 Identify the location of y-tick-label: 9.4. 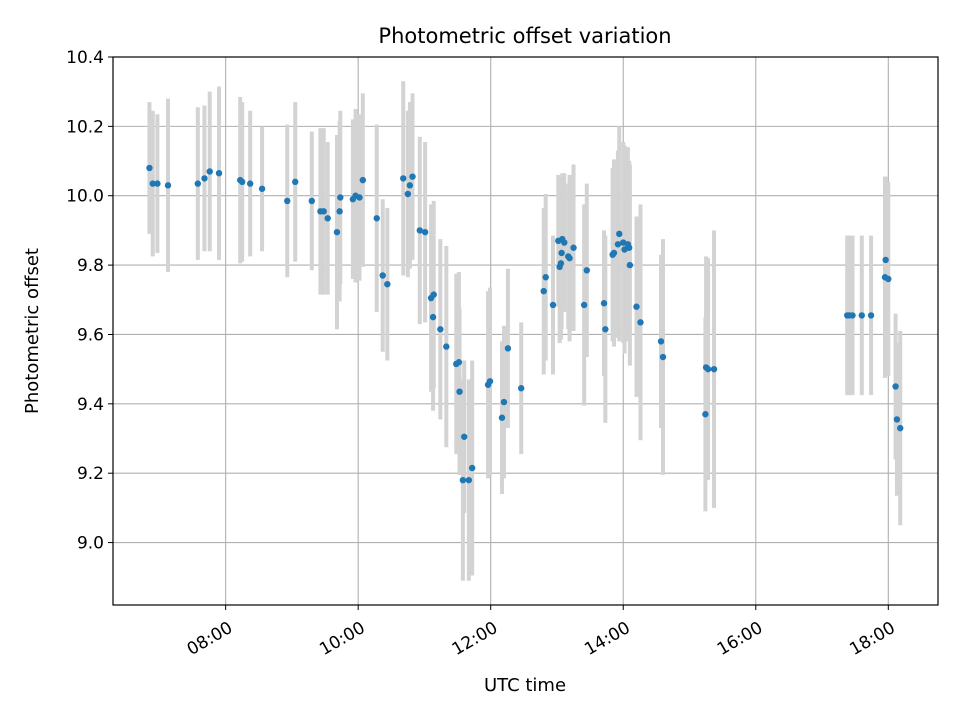
(90, 405).